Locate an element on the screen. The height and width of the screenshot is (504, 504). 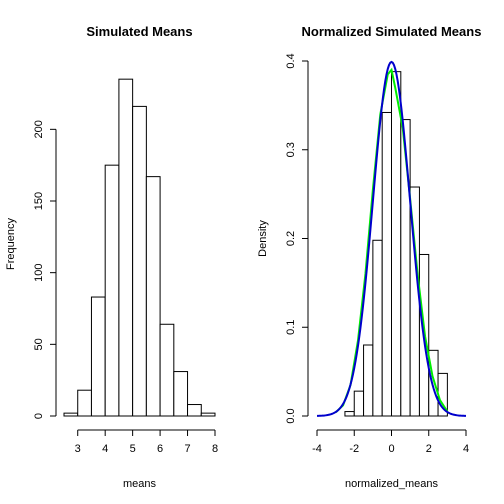
x-axis: 3 4 5 6 7 8 is located at coordinates (146, 442).